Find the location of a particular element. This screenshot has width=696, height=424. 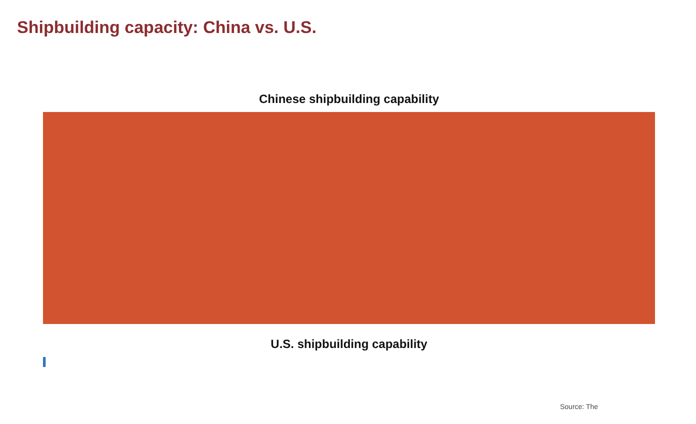

text: Shipbuilding capacity: China vs. U.S. is located at coordinates (166, 27).